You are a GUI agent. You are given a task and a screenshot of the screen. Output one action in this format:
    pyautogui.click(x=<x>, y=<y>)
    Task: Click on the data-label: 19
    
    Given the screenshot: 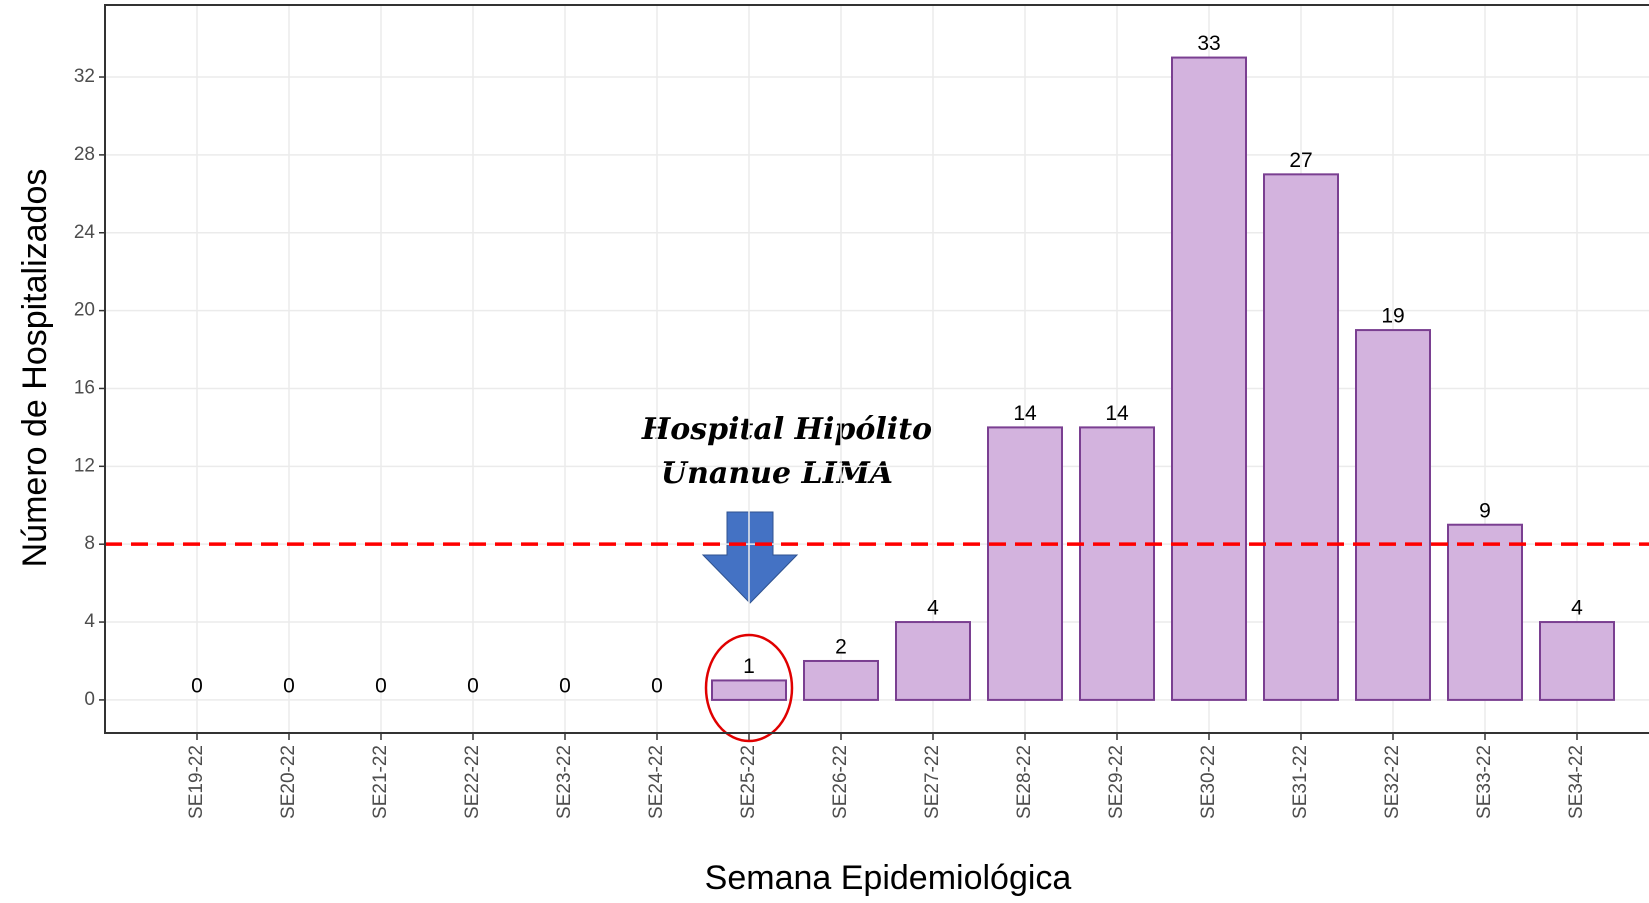 What is the action you would take?
    pyautogui.click(x=1392, y=316)
    